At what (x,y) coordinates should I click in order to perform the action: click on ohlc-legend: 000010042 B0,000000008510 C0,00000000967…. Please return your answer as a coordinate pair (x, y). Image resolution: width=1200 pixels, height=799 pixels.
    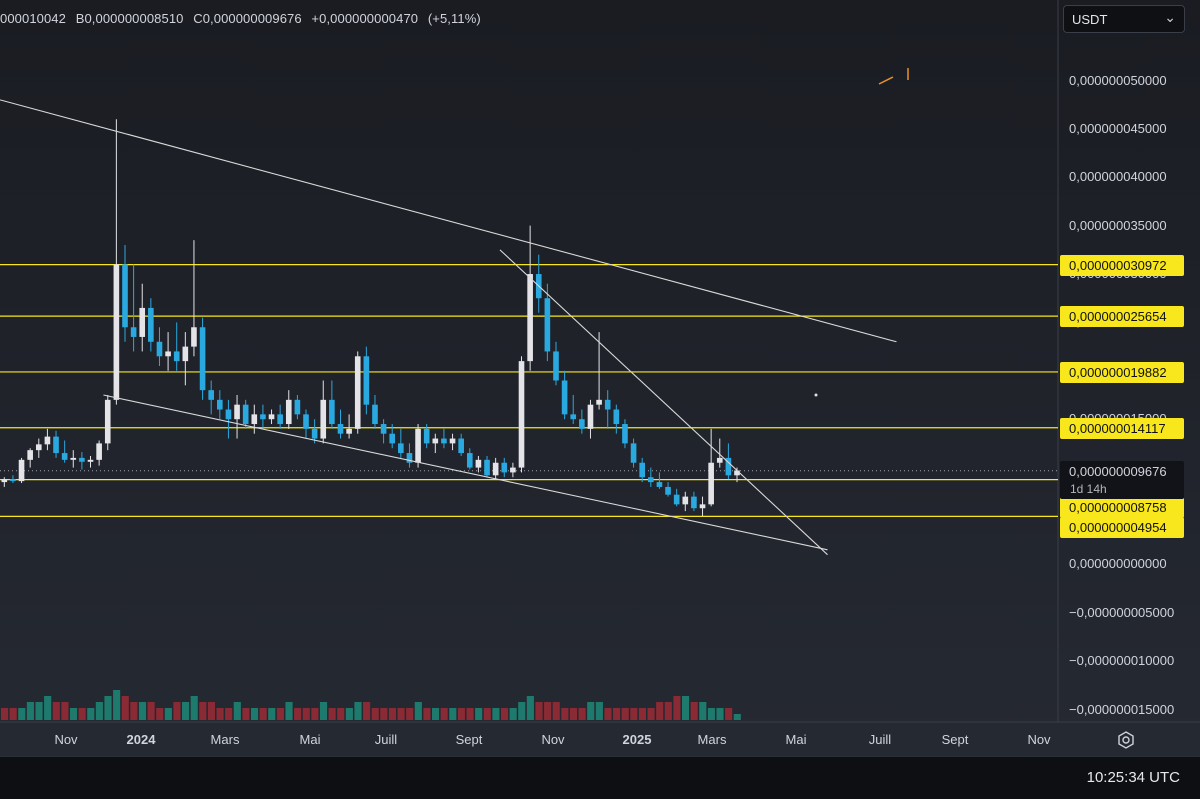
    Looking at the image, I should click on (243, 18).